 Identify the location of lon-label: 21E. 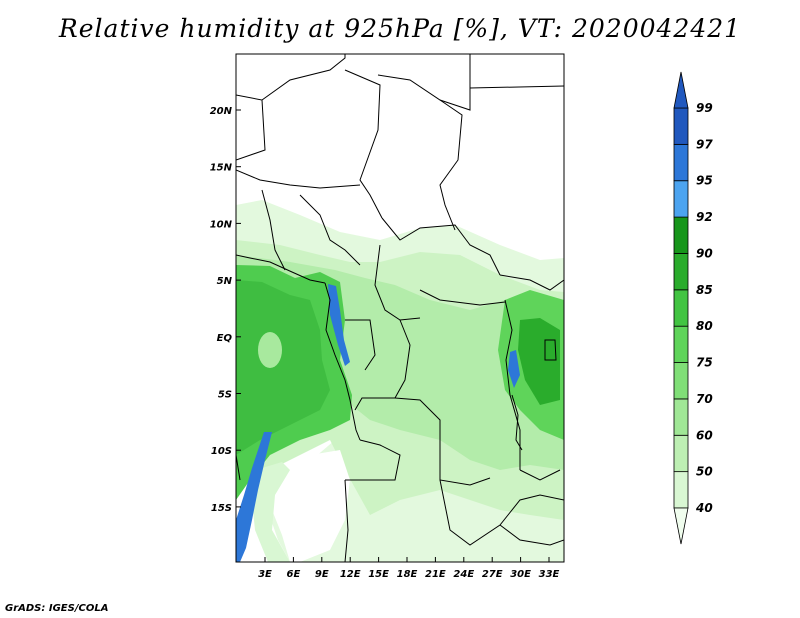
(435, 574).